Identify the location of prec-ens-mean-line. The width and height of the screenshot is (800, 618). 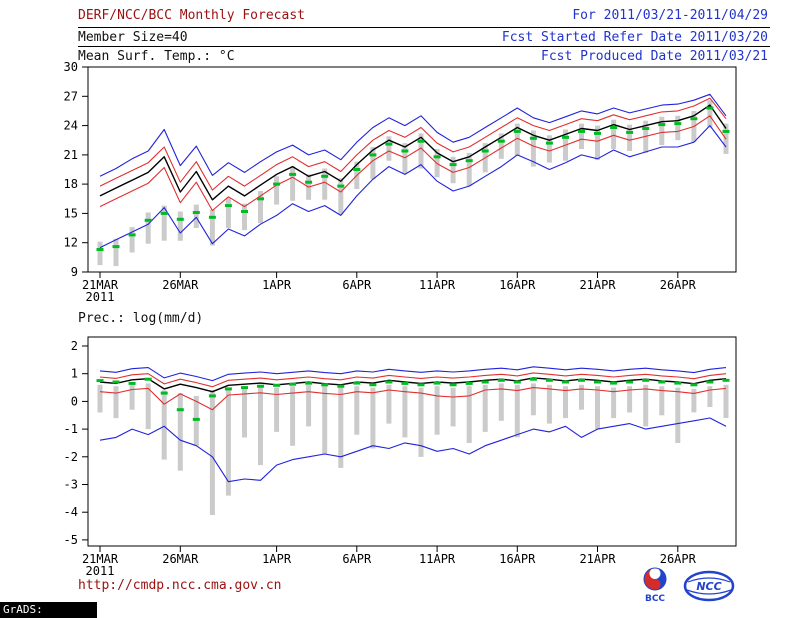
(413, 385).